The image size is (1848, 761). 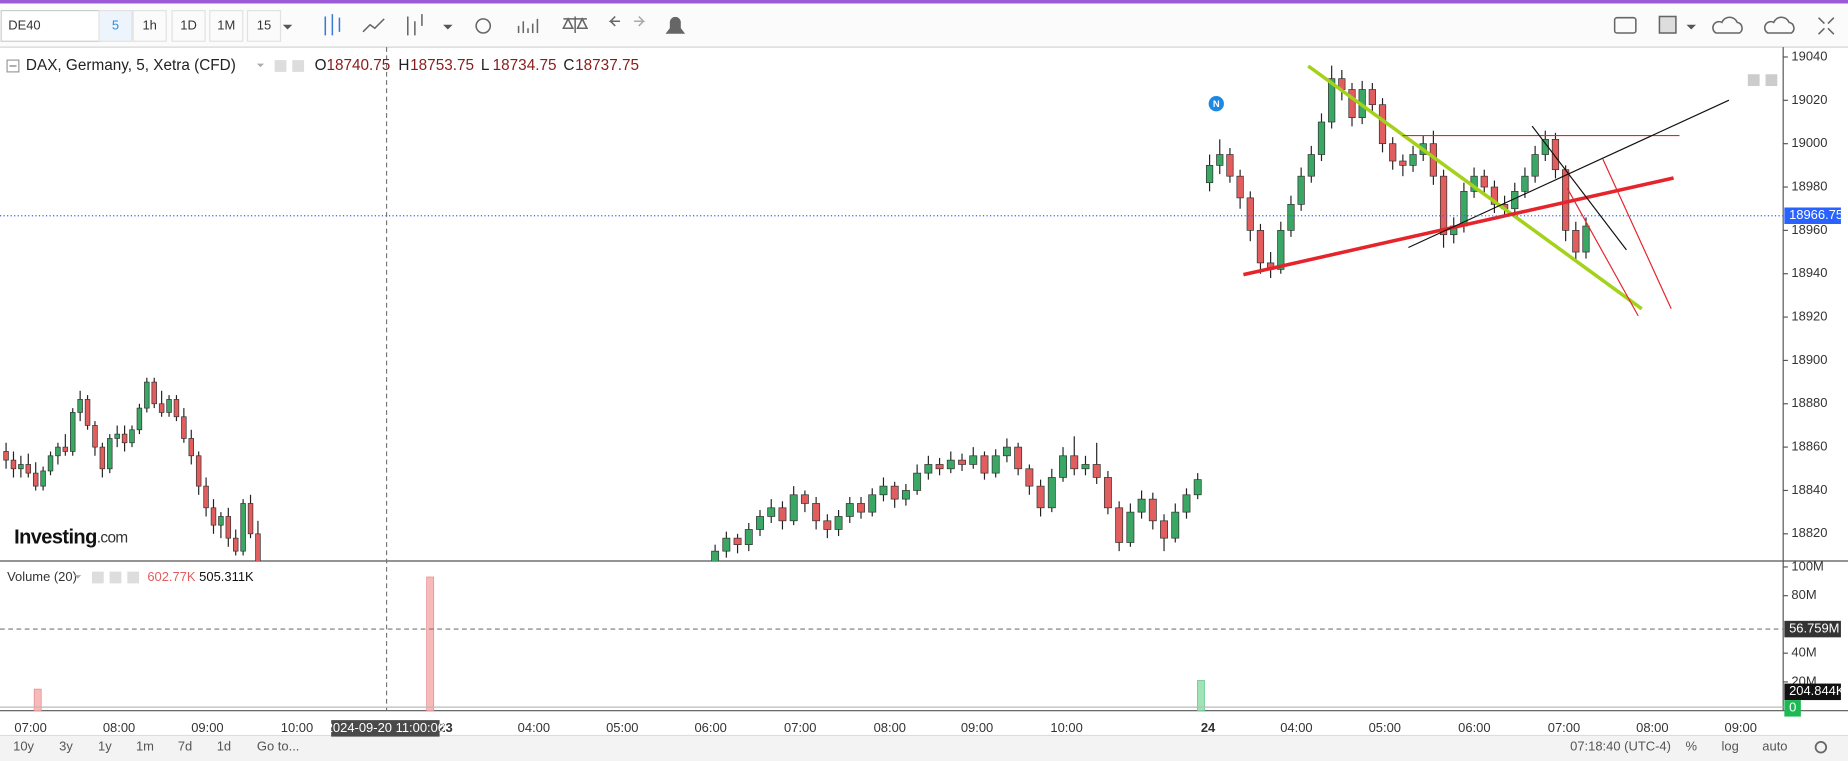 What do you see at coordinates (373, 25) in the screenshot?
I see `line-icon` at bounding box center [373, 25].